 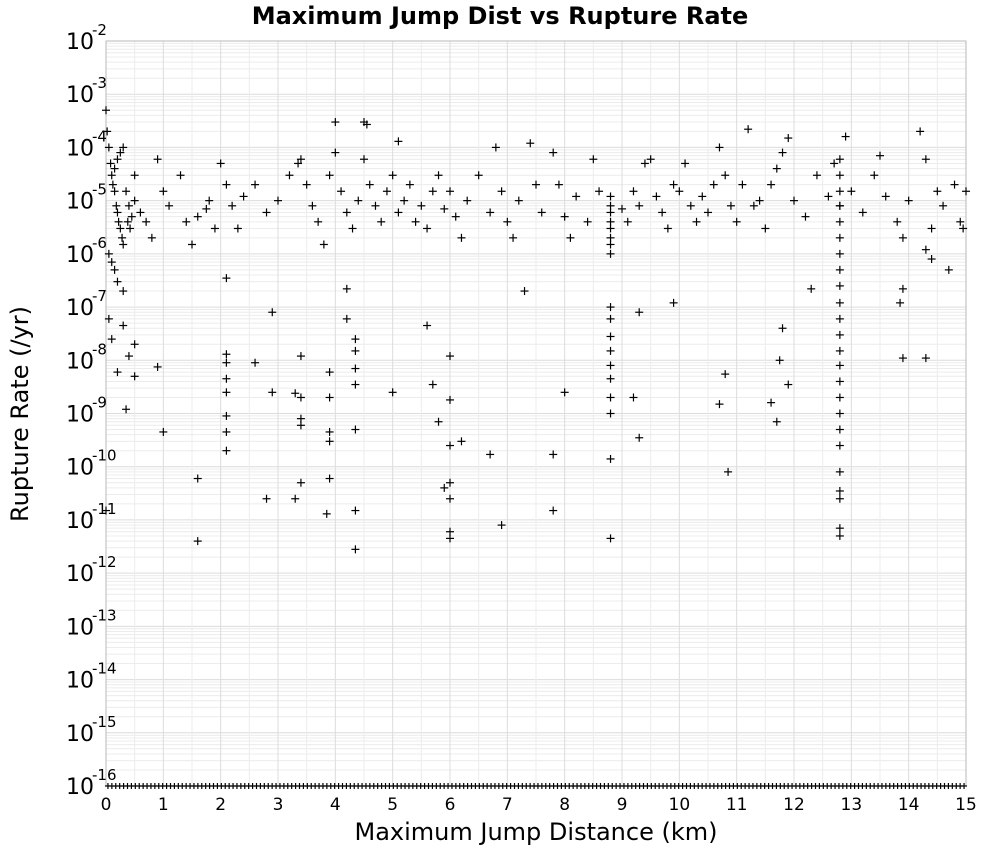 I want to click on y-tick-label: 10⁻², so click(x=86, y=38).